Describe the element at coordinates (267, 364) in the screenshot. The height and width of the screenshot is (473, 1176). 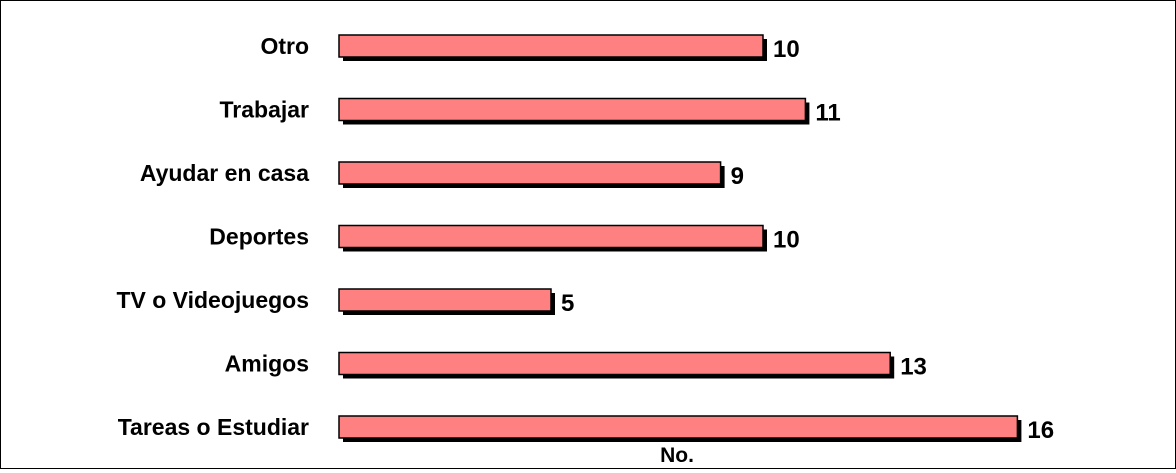
I see `category-label: Amigos` at that location.